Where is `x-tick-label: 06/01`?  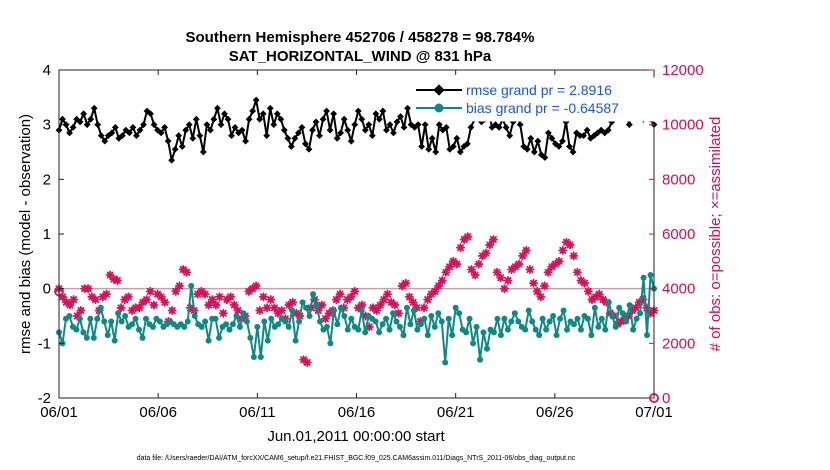
x-tick-label: 06/01 is located at coordinates (59, 412).